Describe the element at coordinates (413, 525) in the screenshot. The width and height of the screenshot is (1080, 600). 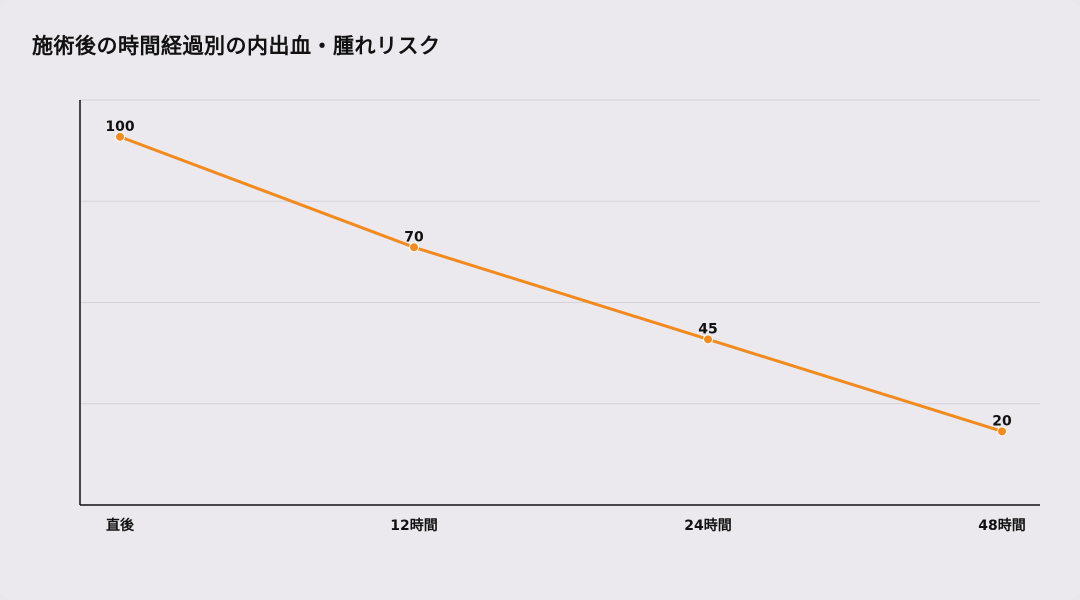
I see `x-tick-label: 12時間` at that location.